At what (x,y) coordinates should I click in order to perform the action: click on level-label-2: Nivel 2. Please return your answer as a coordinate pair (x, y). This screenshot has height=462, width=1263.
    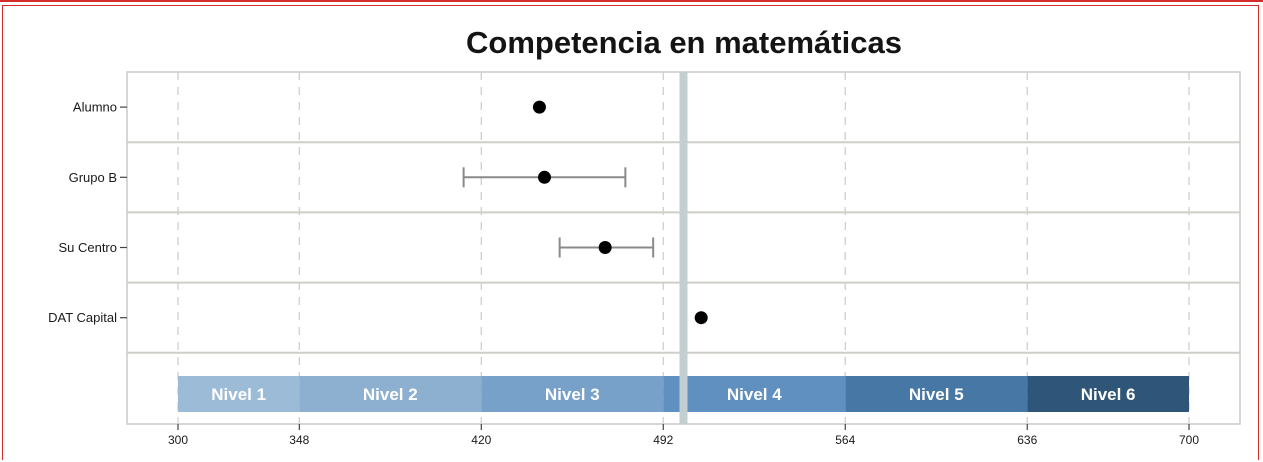
    Looking at the image, I should click on (390, 394).